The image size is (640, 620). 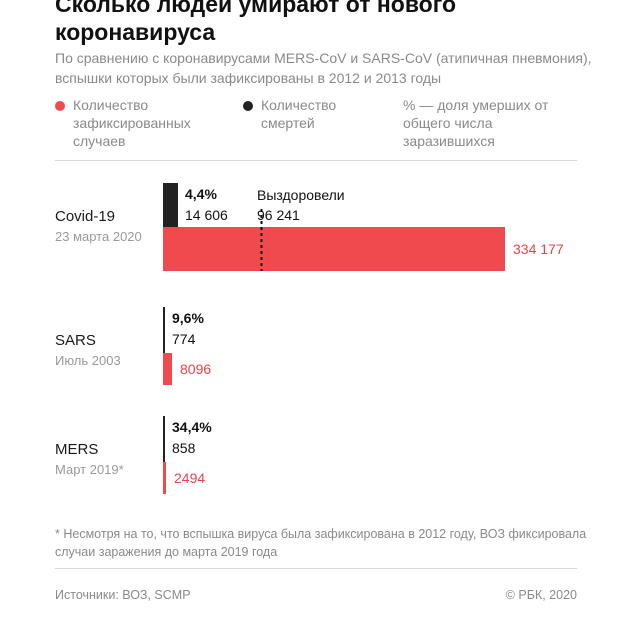 What do you see at coordinates (201, 194) in the screenshot?
I see `pct-label-covid-19: 4,4%` at bounding box center [201, 194].